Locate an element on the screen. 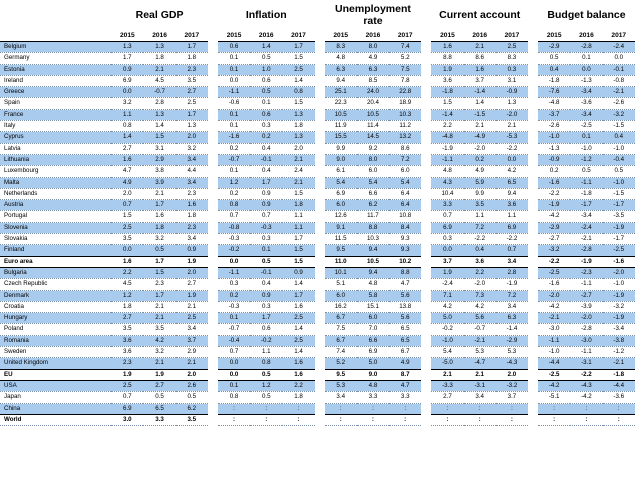 This screenshot has height=481, width=635. value-cell: 6.2 is located at coordinates (191, 409).